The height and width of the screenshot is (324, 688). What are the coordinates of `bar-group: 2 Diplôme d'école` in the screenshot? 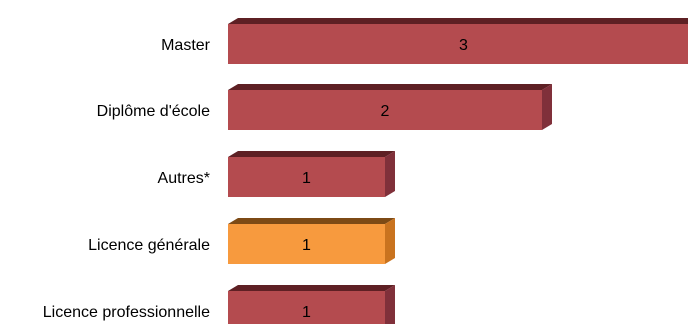 It's located at (324, 107).